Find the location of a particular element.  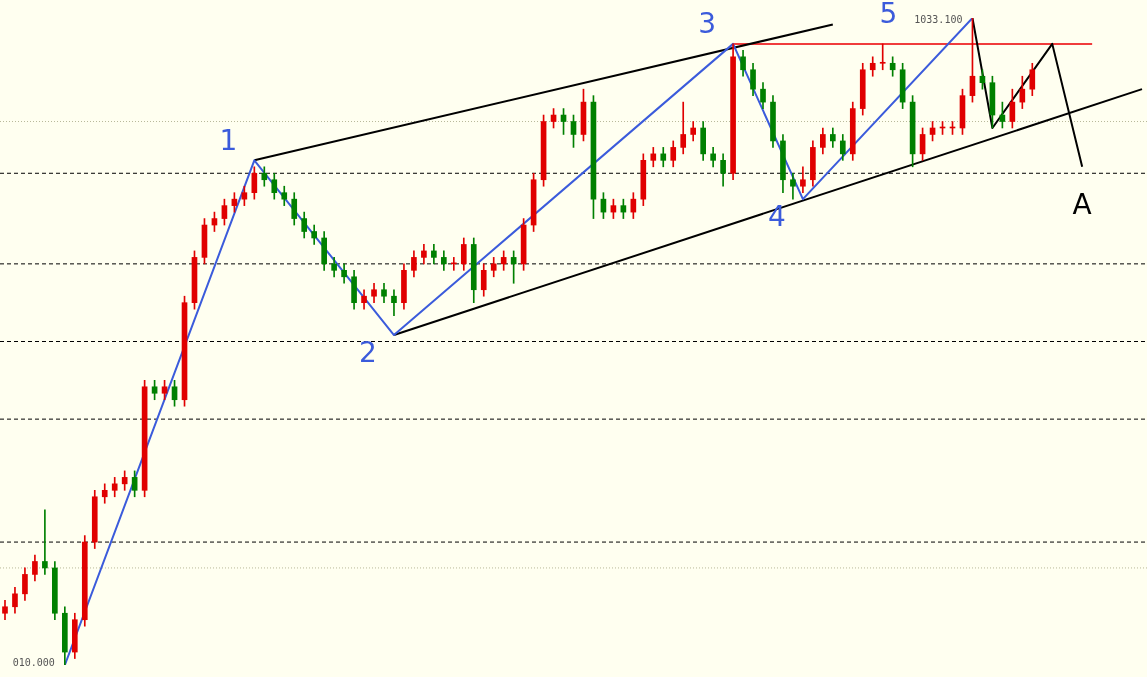

annotation: 5 is located at coordinates (888, 15).